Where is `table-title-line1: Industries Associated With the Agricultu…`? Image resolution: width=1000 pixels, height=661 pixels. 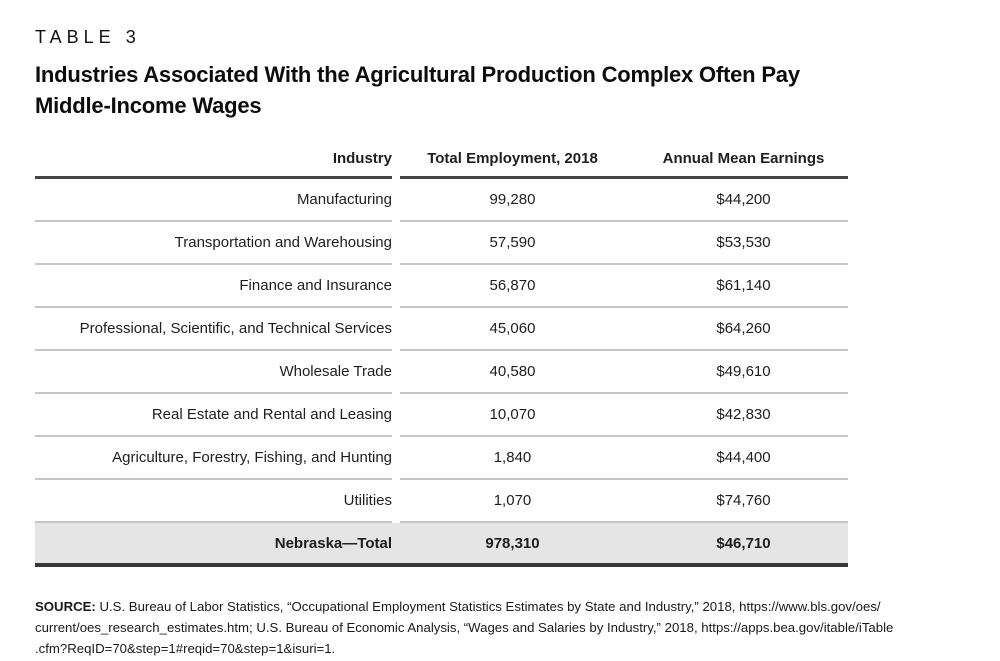
table-title-line1: Industries Associated With the Agricultu… is located at coordinates (417, 74).